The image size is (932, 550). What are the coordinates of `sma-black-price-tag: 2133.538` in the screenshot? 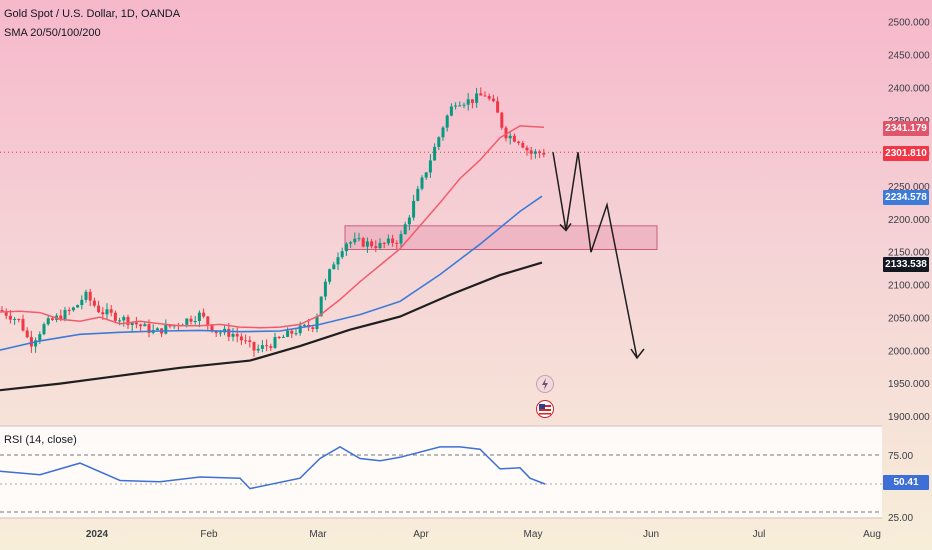 It's located at (906, 264).